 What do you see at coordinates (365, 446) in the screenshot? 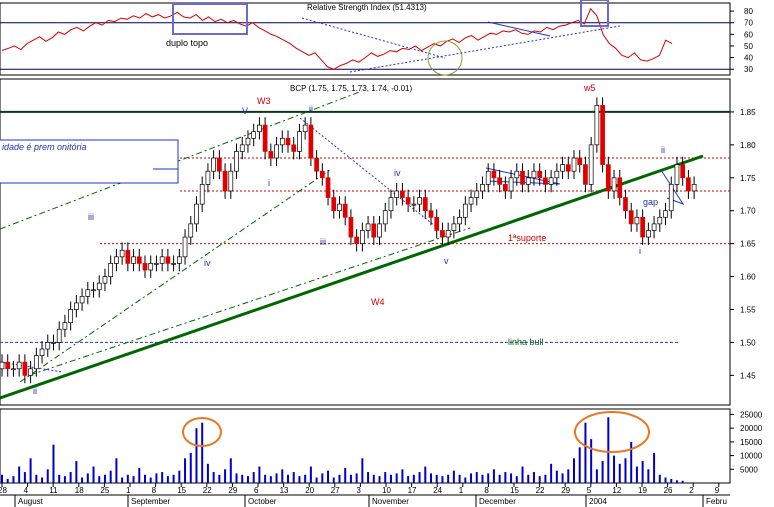
I see `volume-panel` at bounding box center [365, 446].